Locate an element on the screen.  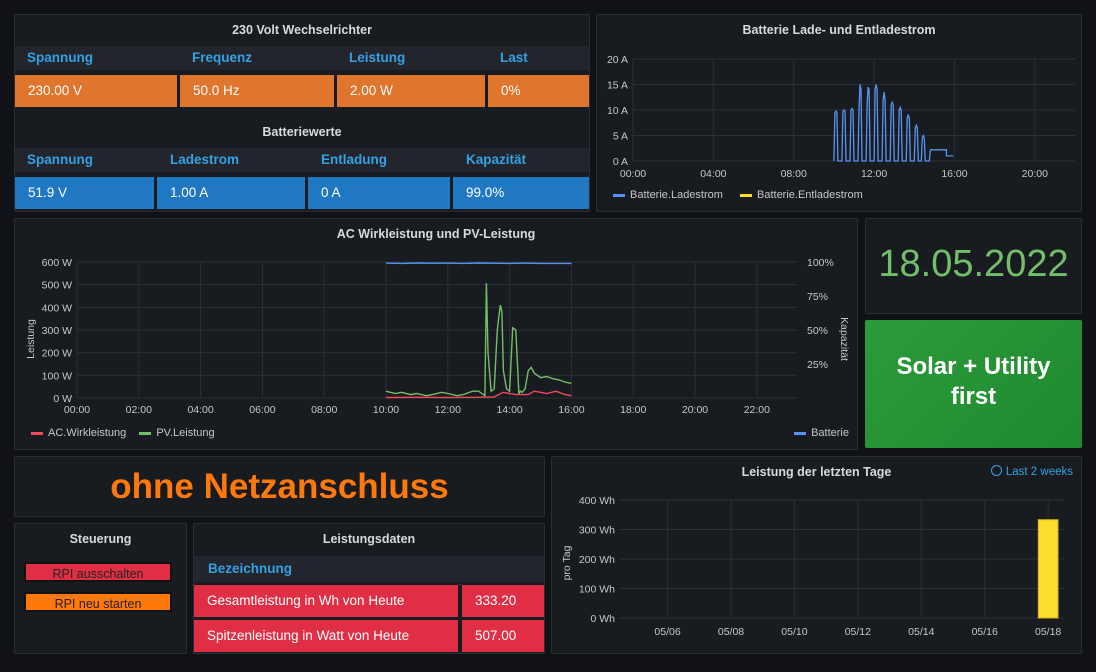
battery-table-header: Spannung Ladestrom Entladung Kapazität is located at coordinates (302, 160).